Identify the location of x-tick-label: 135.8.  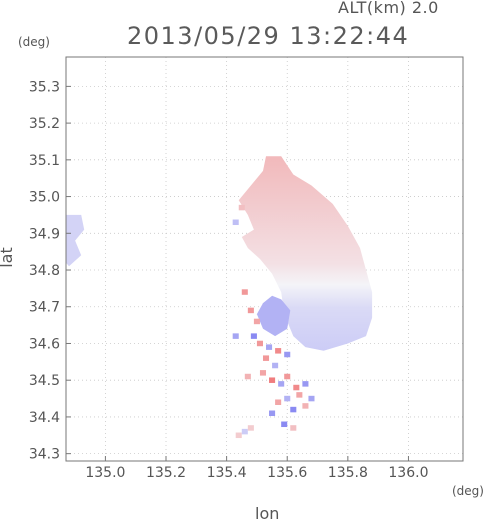
(348, 473).